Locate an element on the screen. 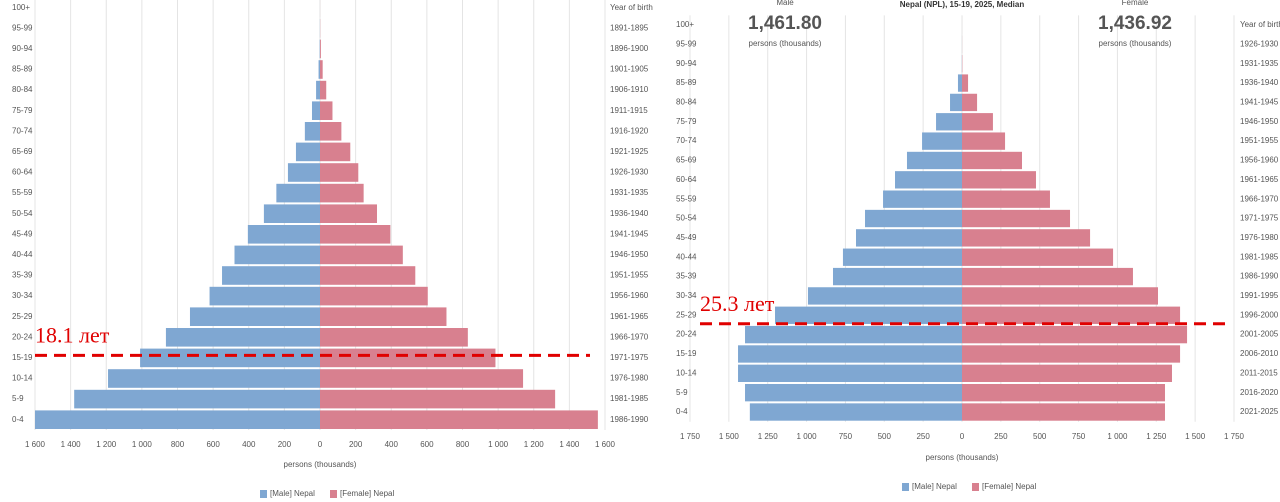 Image resolution: width=1280 pixels, height=502 pixels. total-value: 1,461.80 is located at coordinates (785, 23).